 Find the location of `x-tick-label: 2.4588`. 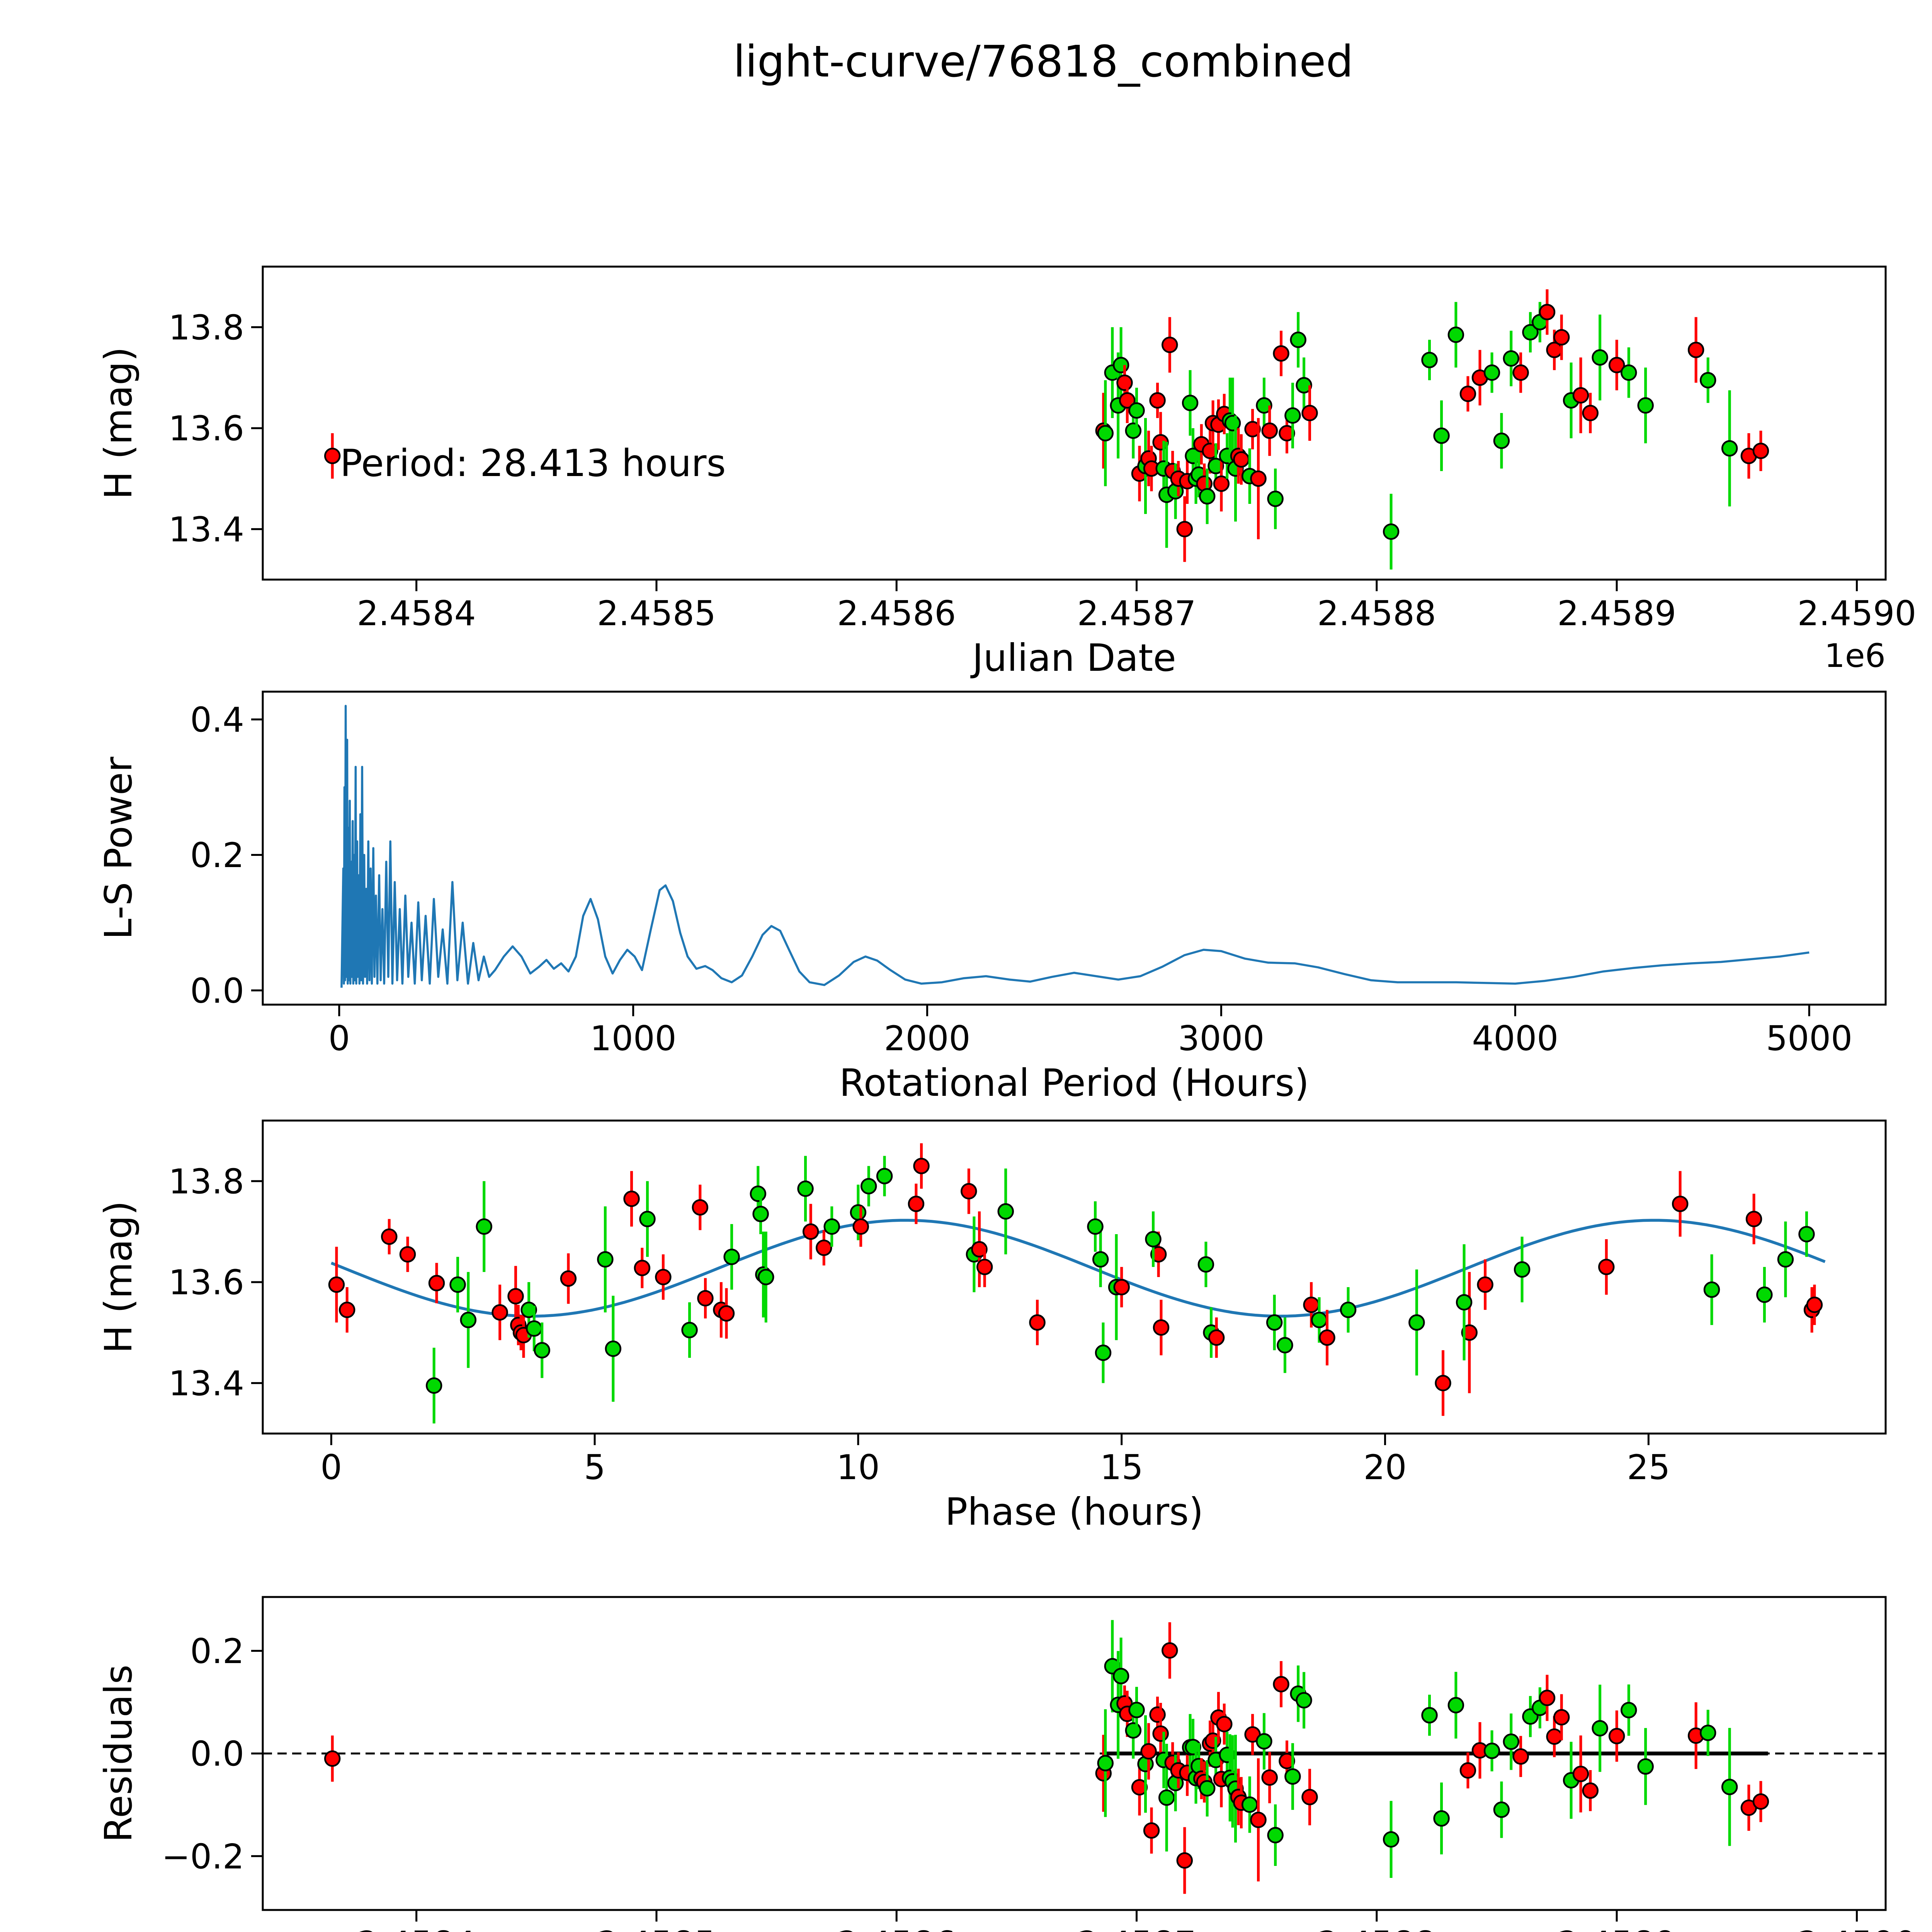

x-tick-label: 2.4588 is located at coordinates (1376, 613).